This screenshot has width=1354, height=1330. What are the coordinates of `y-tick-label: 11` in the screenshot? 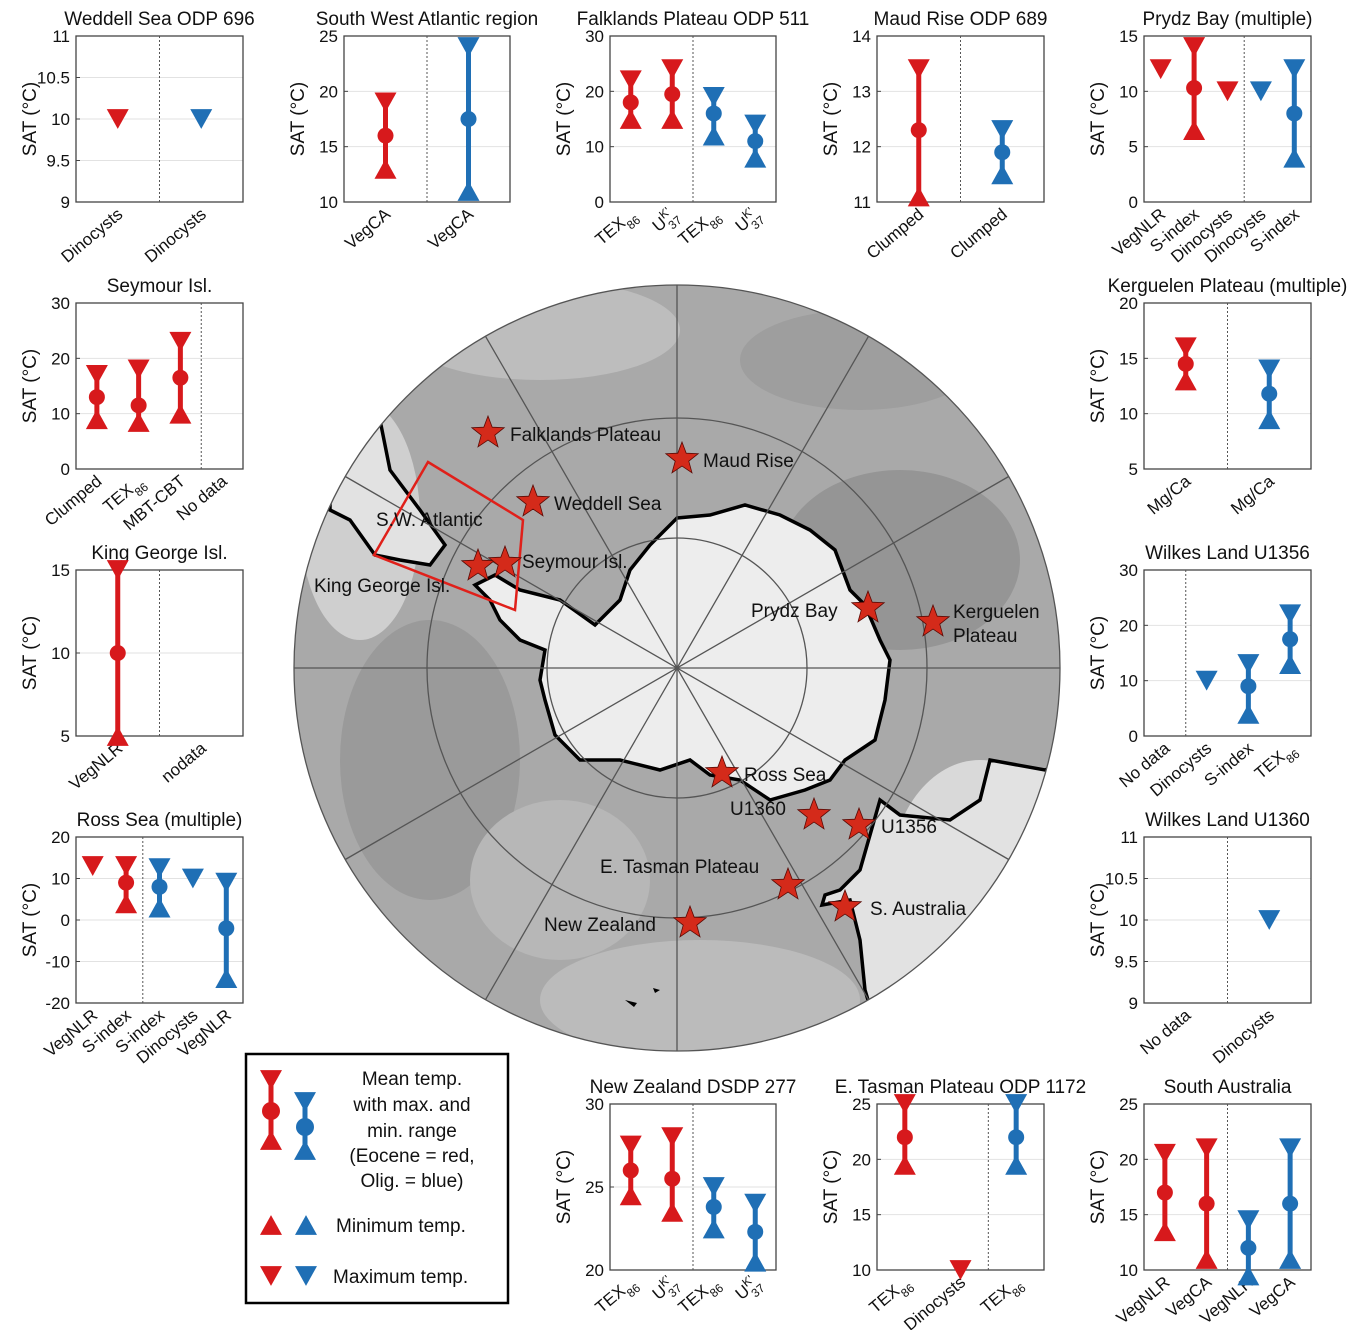 It's located at (1129, 837).